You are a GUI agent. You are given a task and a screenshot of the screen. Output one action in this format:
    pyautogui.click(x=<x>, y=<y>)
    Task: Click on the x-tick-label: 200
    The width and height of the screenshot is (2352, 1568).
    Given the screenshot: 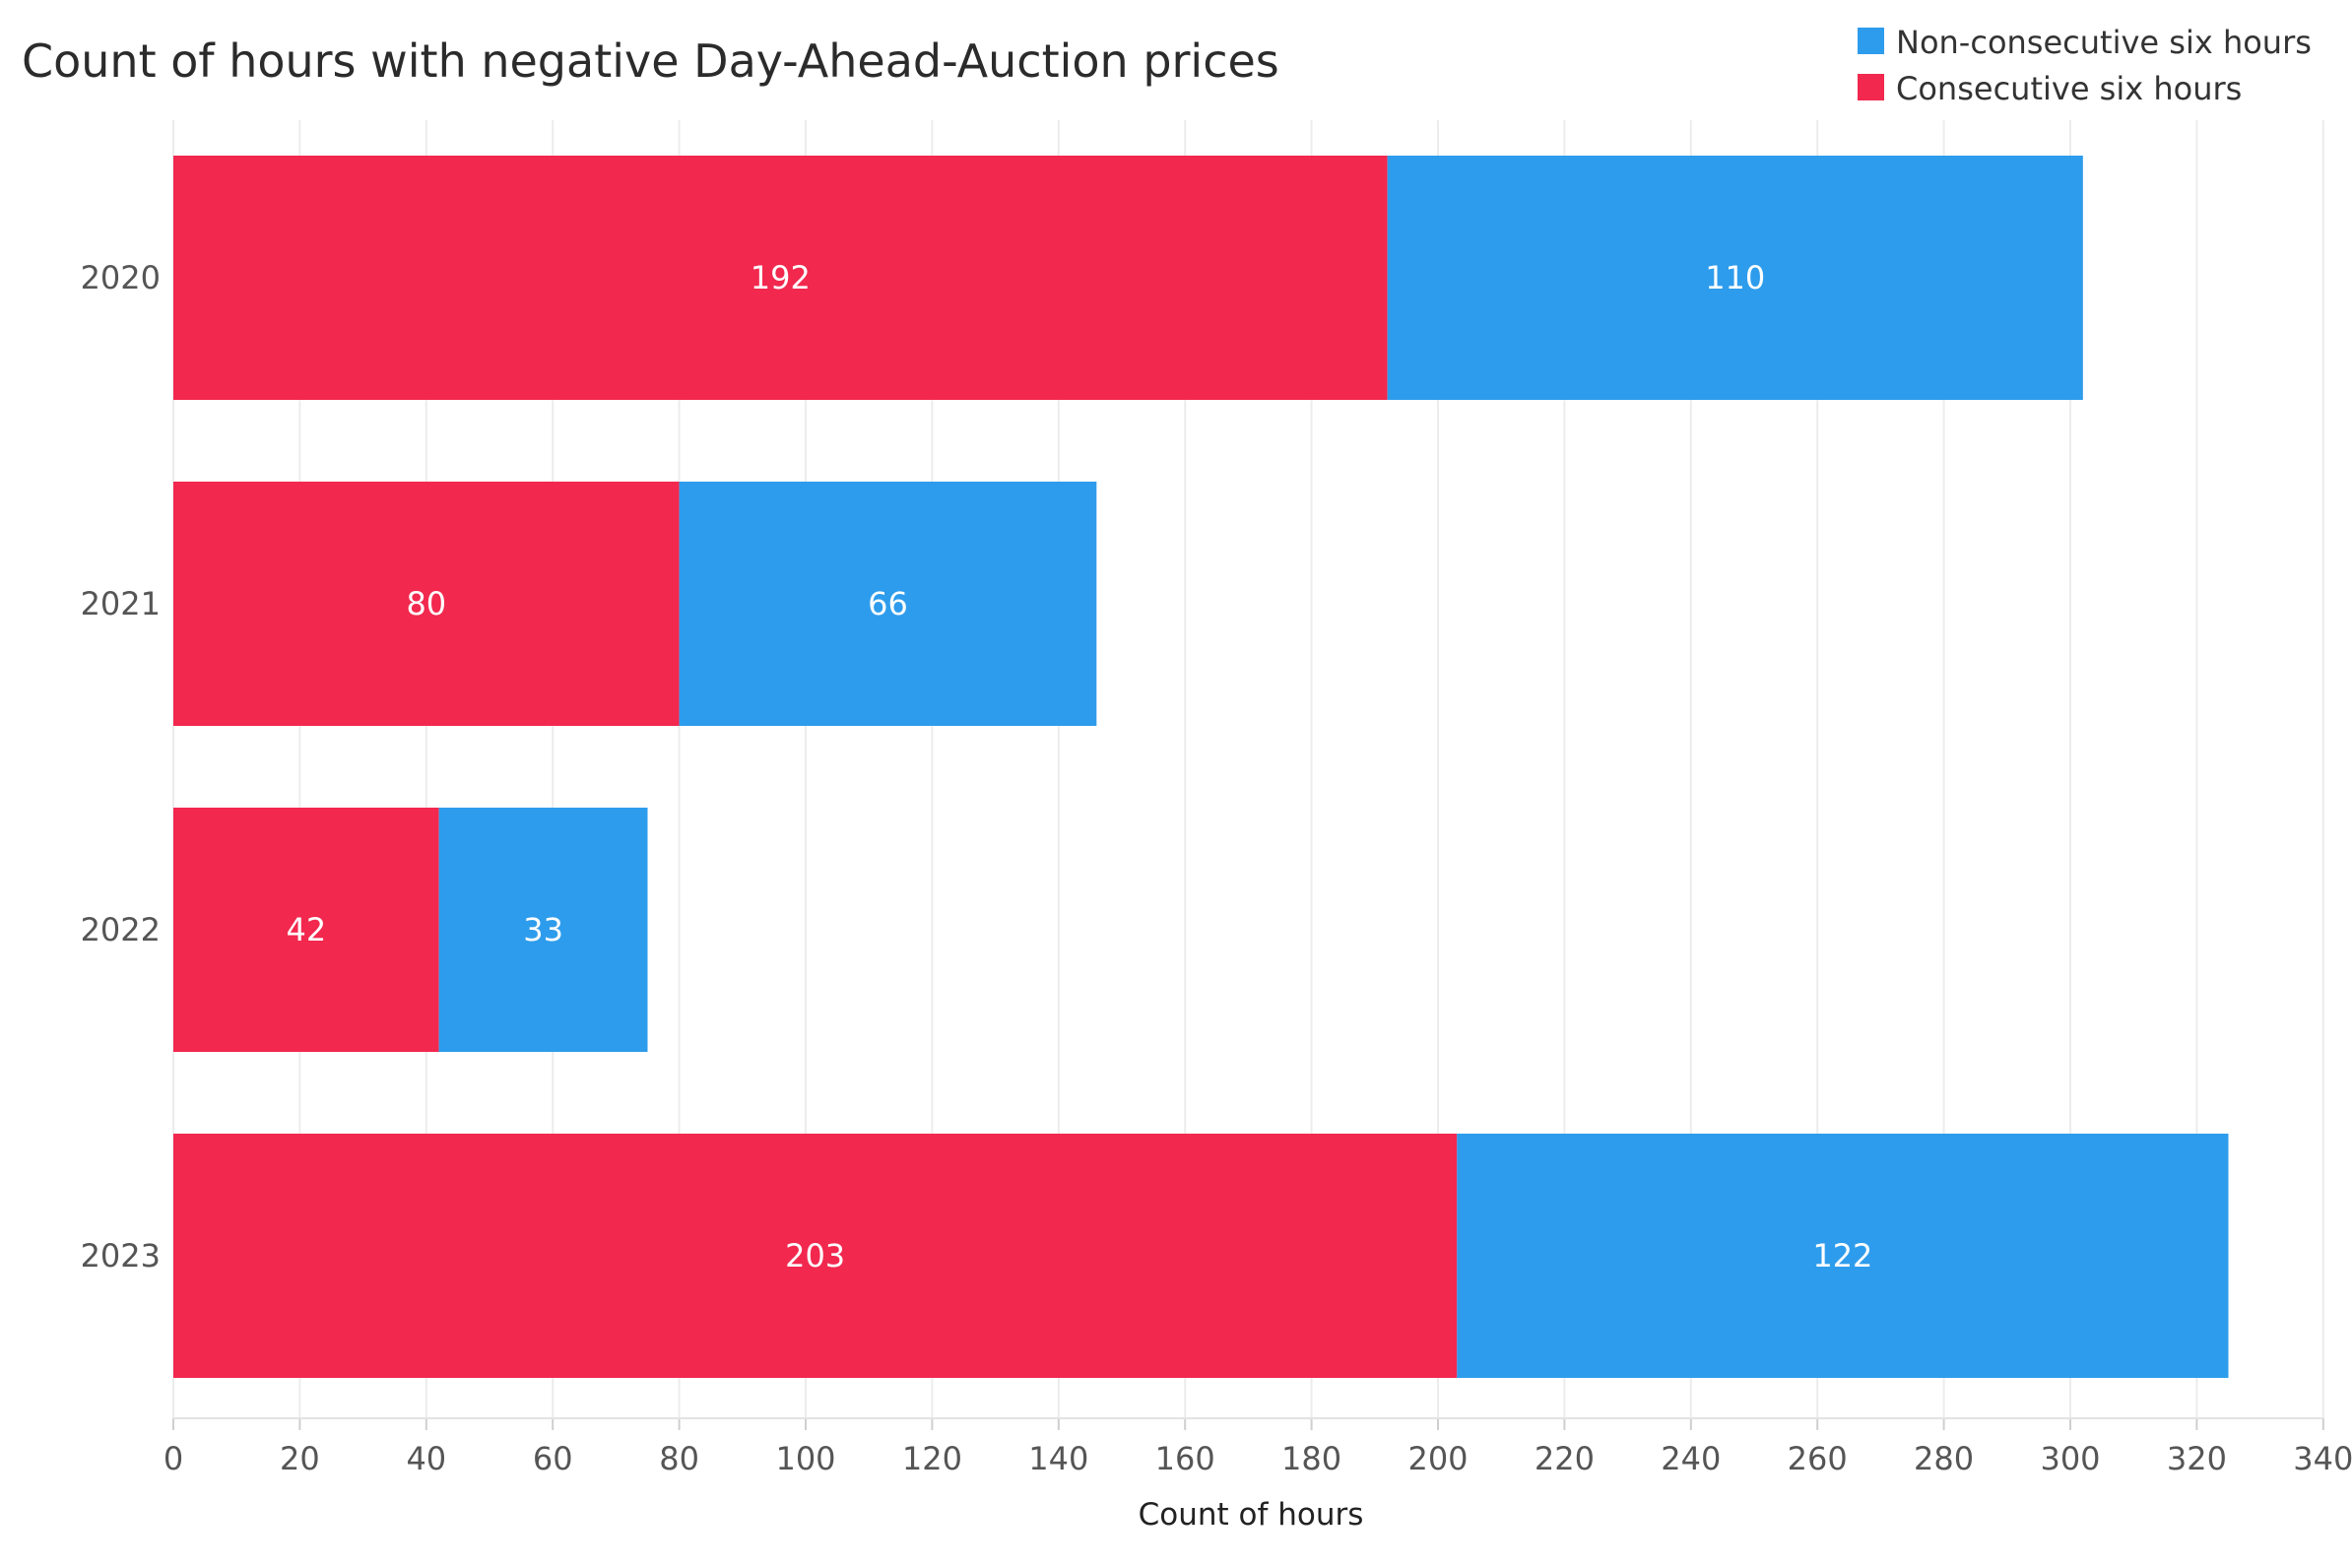 What is the action you would take?
    pyautogui.click(x=1437, y=1459)
    